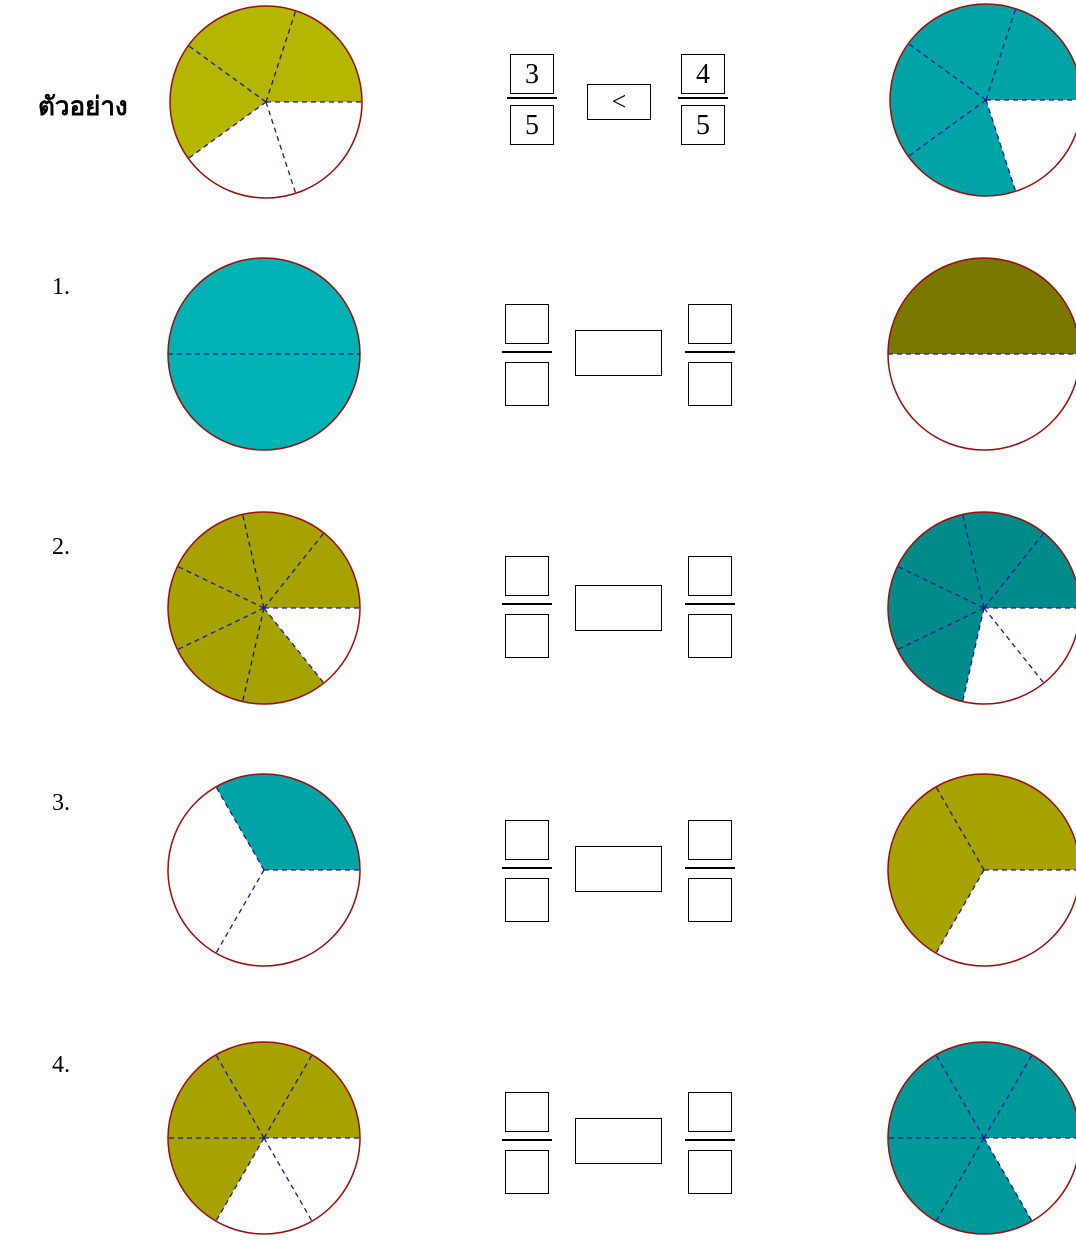 Image resolution: width=1076 pixels, height=1242 pixels. What do you see at coordinates (61, 803) in the screenshot?
I see `question-number: 3.` at bounding box center [61, 803].